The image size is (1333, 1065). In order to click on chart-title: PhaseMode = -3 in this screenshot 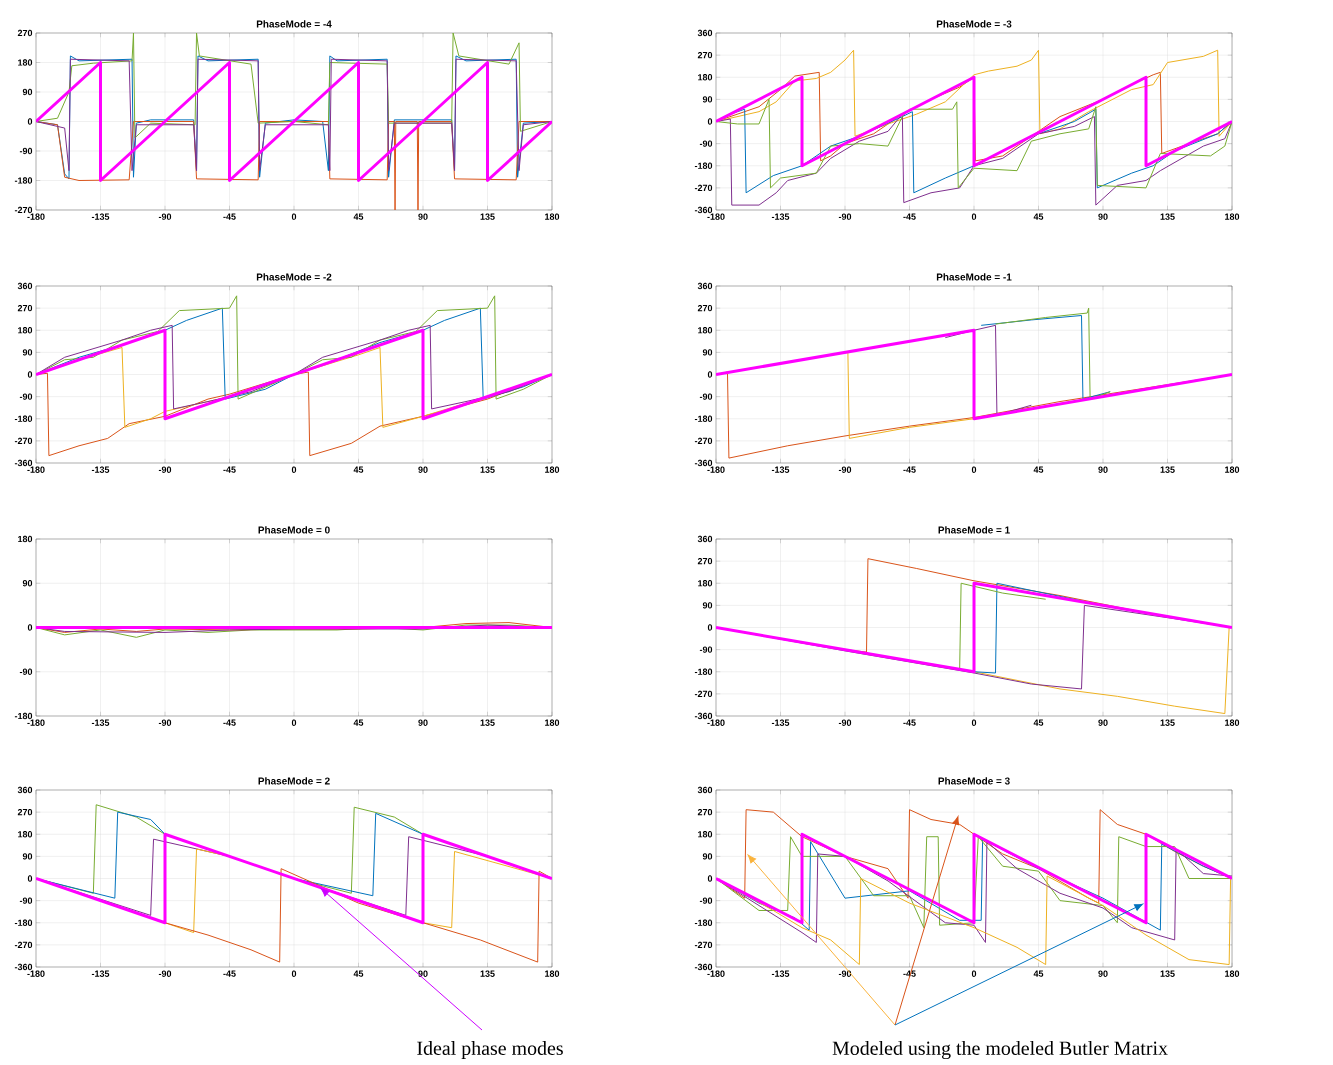, I will do `click(974, 24)`.